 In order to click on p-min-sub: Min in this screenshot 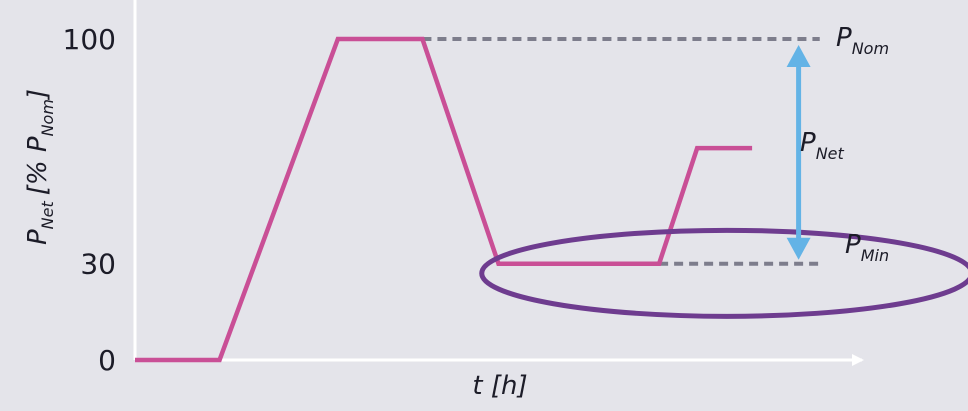, I will do `click(875, 255)`.